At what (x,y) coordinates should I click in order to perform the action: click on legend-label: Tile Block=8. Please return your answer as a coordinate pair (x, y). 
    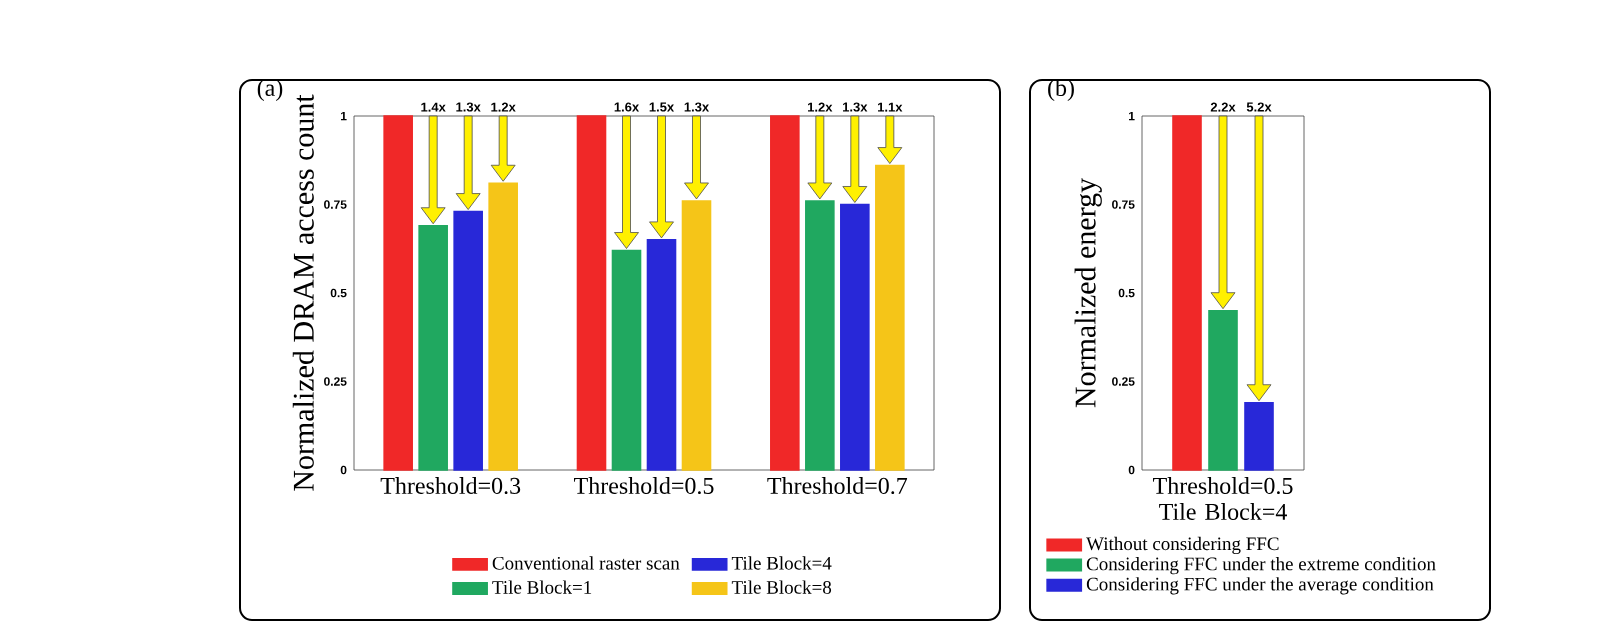
    Looking at the image, I should click on (781, 587).